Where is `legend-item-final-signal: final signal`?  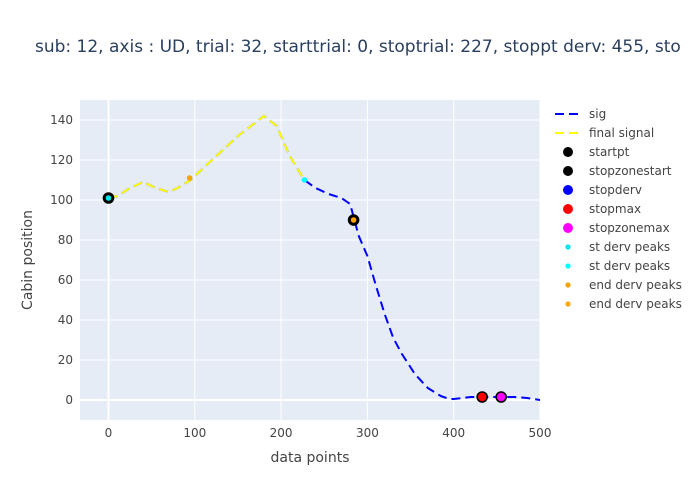 legend-item-final-signal: final signal is located at coordinates (604, 133).